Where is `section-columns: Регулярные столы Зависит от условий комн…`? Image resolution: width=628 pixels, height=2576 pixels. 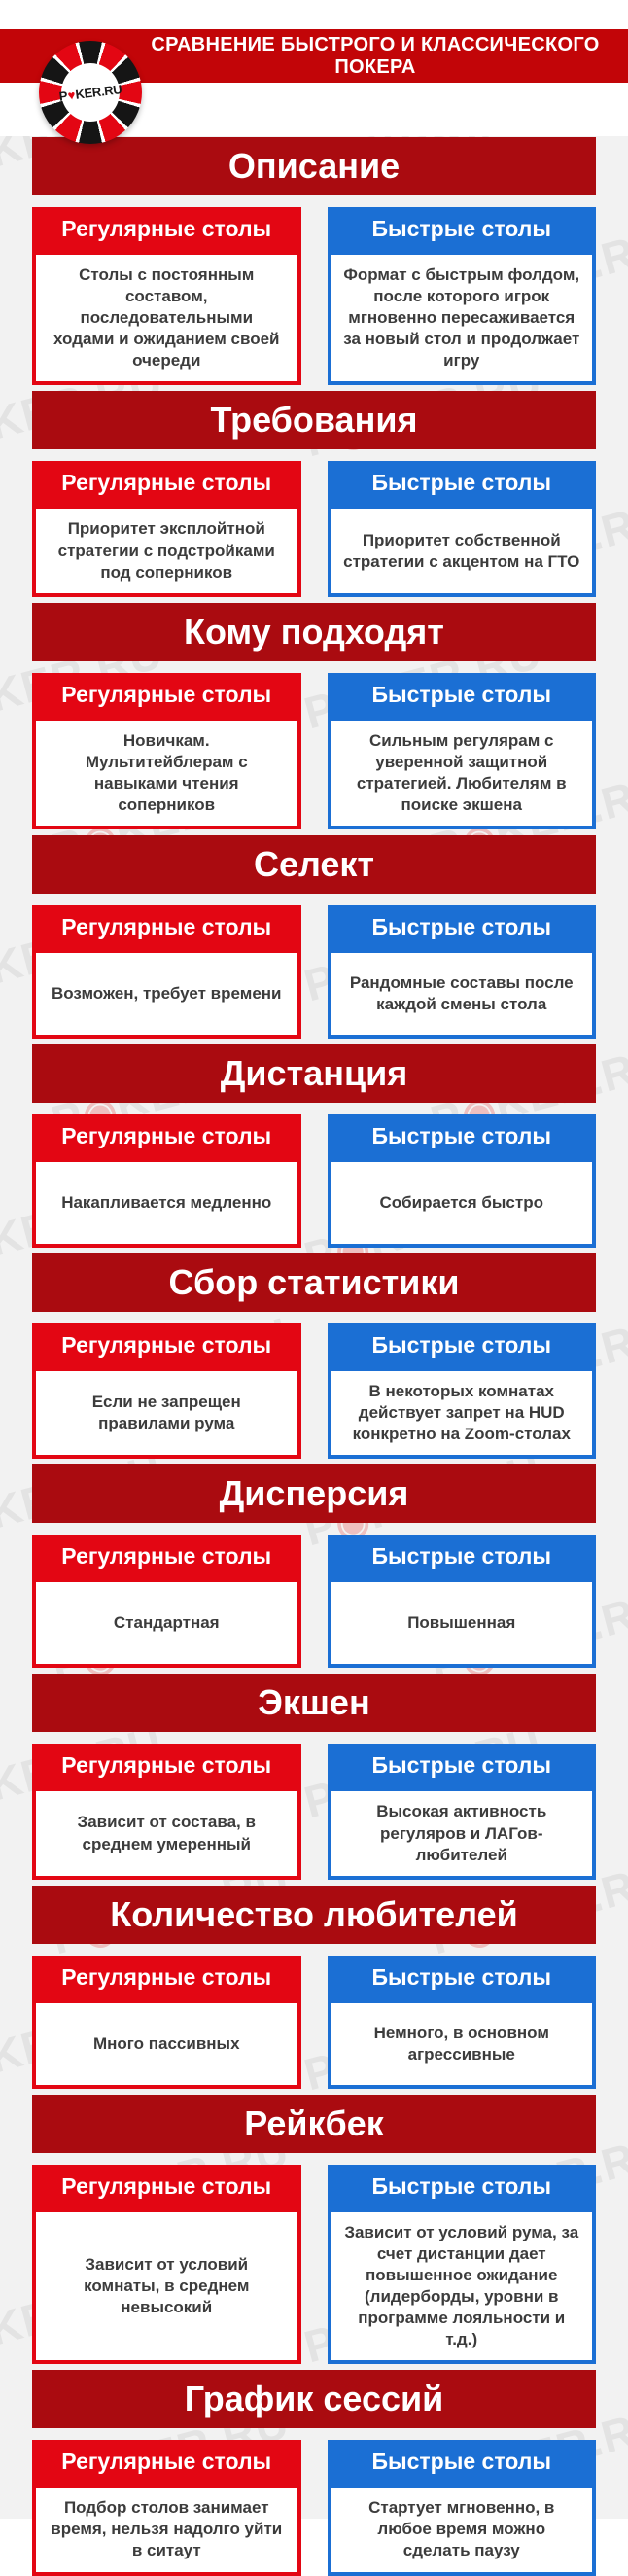 section-columns: Регулярные столы Зависит от условий комн… is located at coordinates (314, 2265).